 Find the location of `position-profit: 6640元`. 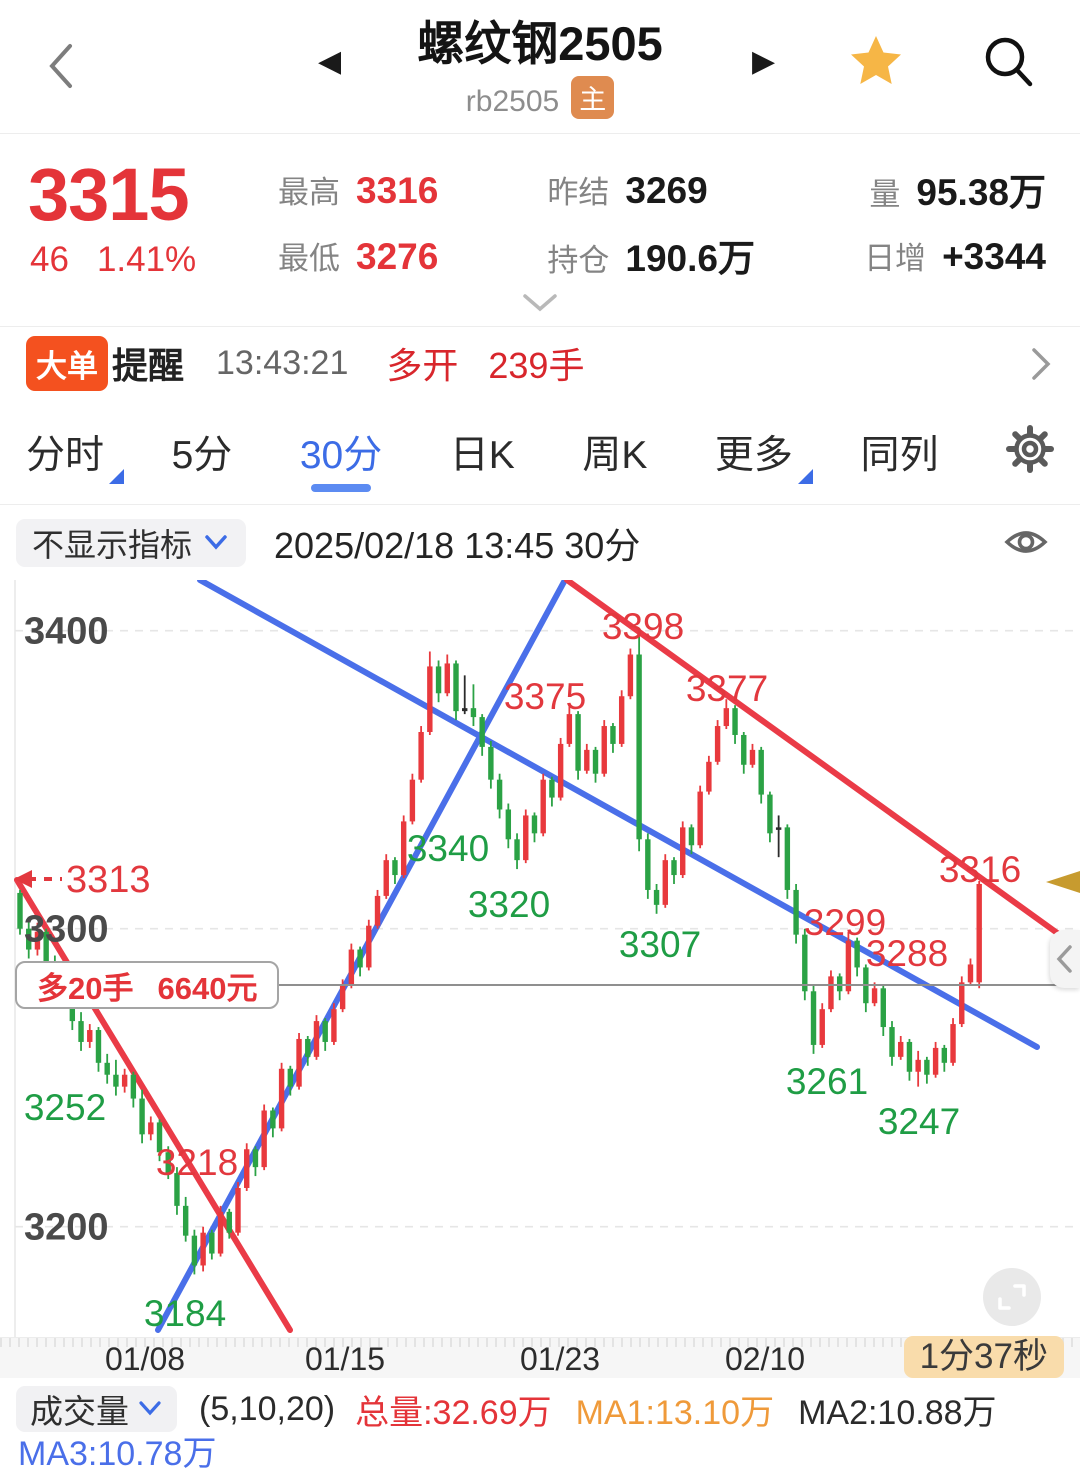

position-profit: 6640元 is located at coordinates (207, 988).